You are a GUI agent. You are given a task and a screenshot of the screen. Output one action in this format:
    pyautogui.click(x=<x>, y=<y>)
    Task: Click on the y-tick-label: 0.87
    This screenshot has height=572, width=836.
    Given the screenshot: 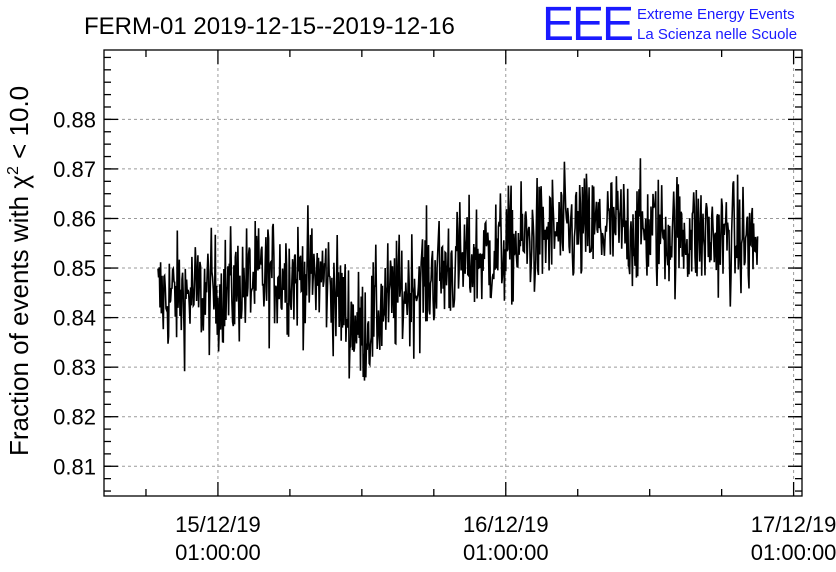 What is the action you would take?
    pyautogui.click(x=74, y=169)
    